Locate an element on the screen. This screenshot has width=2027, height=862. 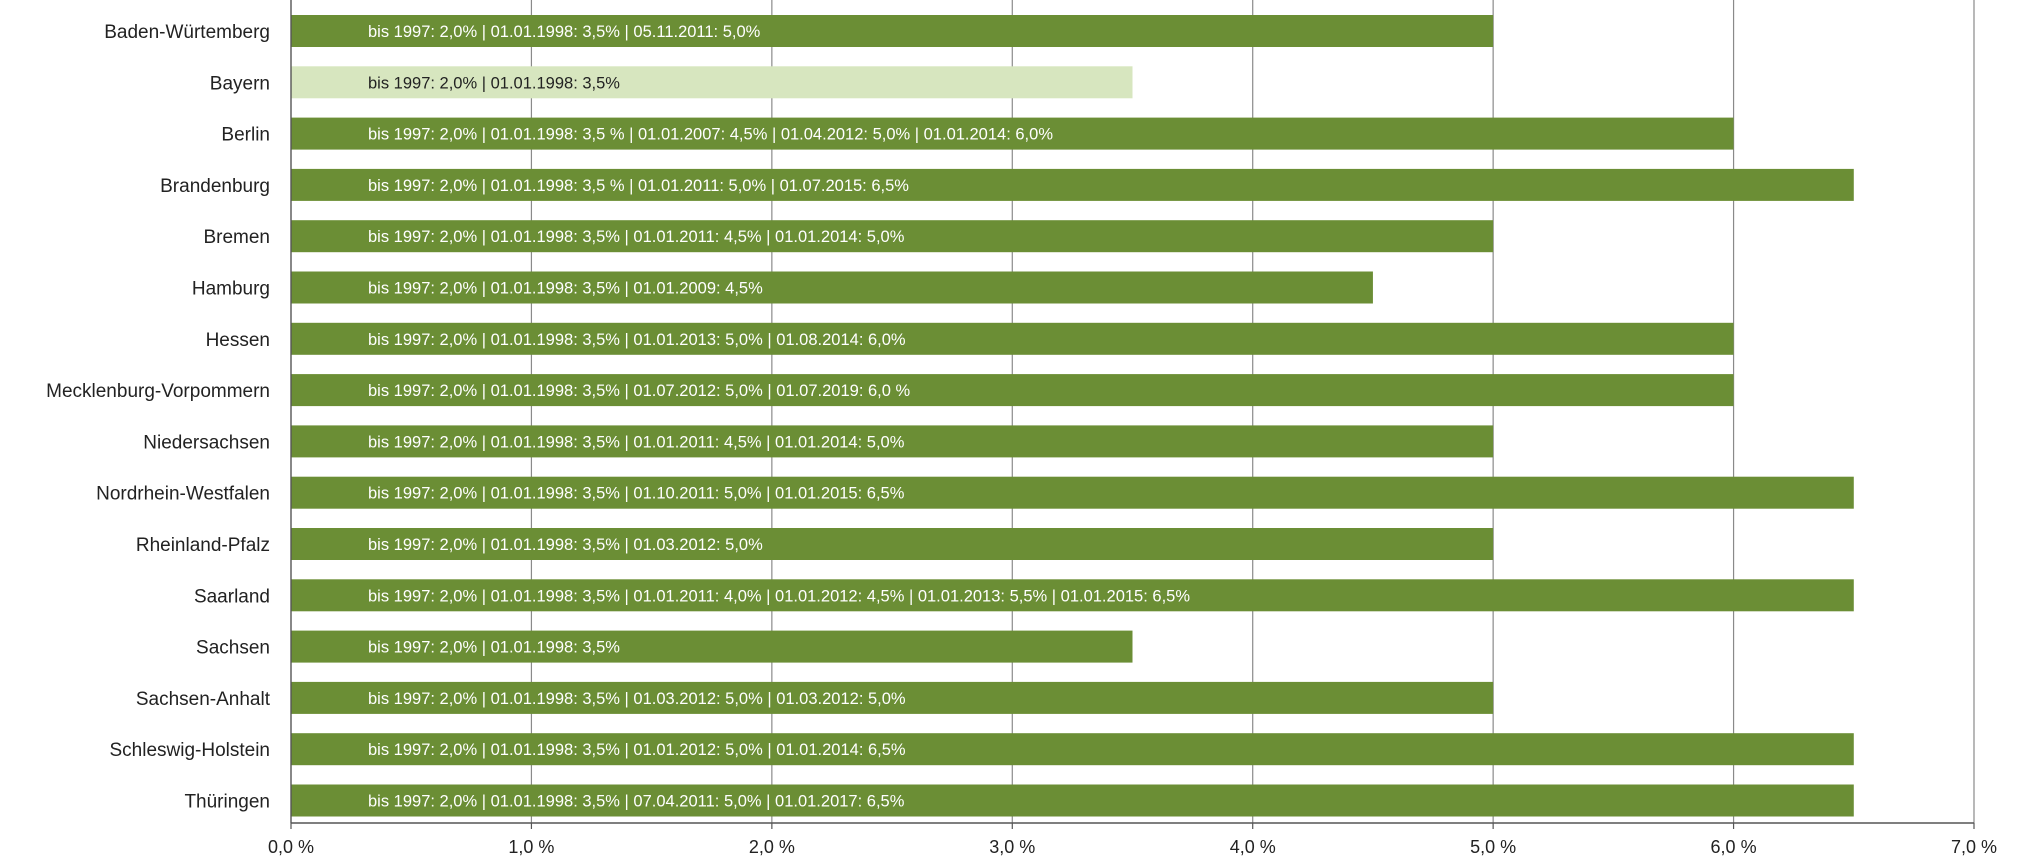
category-label: Hamburg is located at coordinates (231, 289).